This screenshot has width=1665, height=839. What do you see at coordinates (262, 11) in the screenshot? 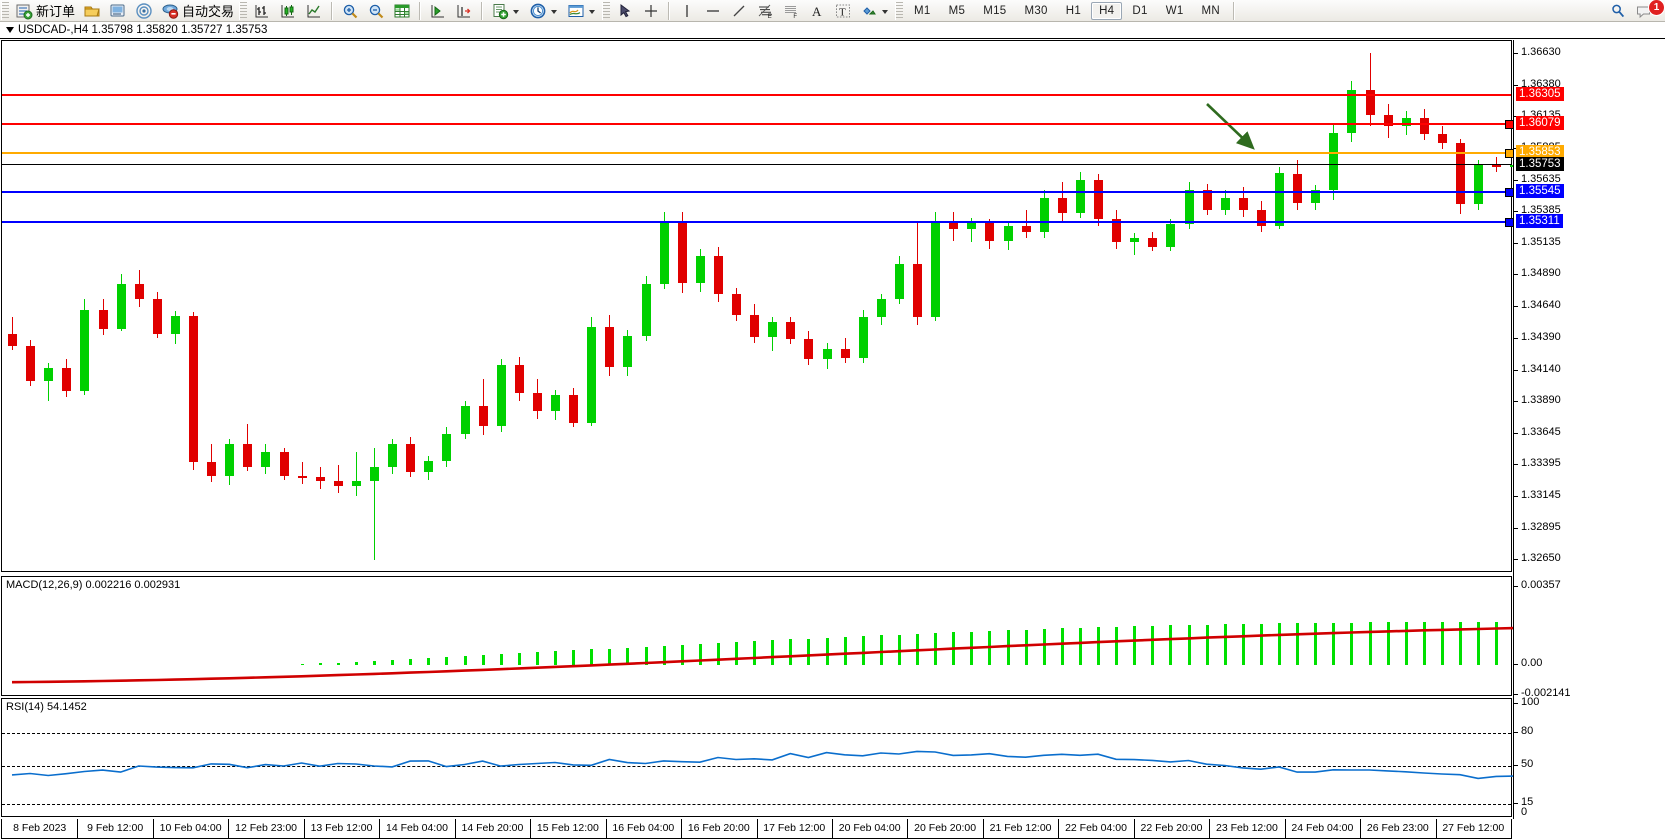
I see `bar-chart-button` at bounding box center [262, 11].